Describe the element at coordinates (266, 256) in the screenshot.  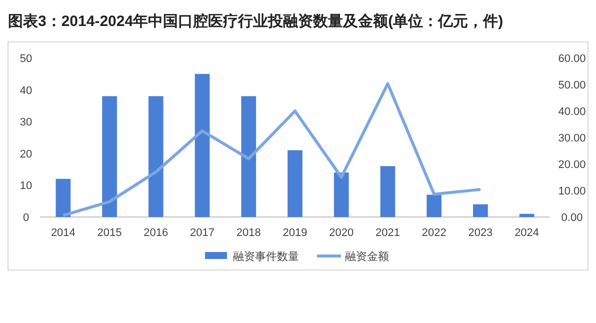
I see `legend-label: 融资事件数量` at that location.